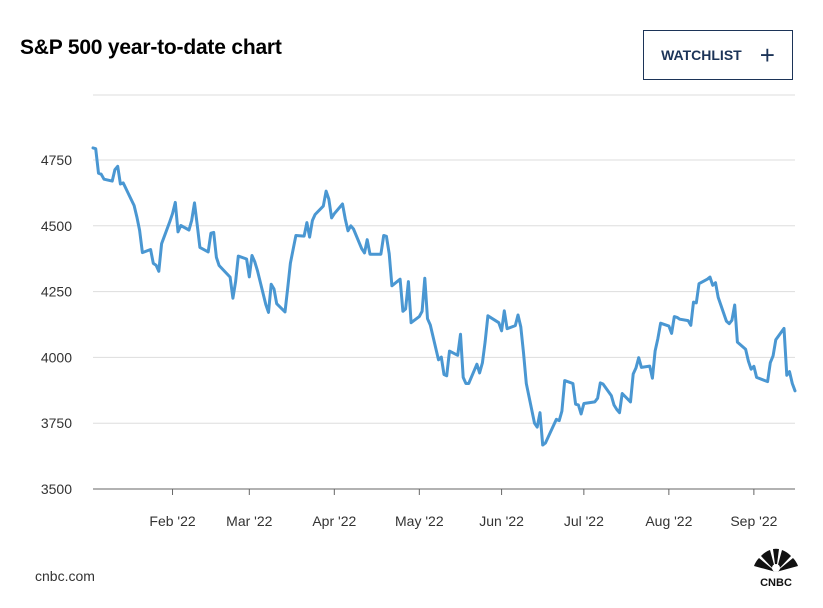  Describe the element at coordinates (334, 521) in the screenshot. I see `x-tick-label: Apr '22` at that location.